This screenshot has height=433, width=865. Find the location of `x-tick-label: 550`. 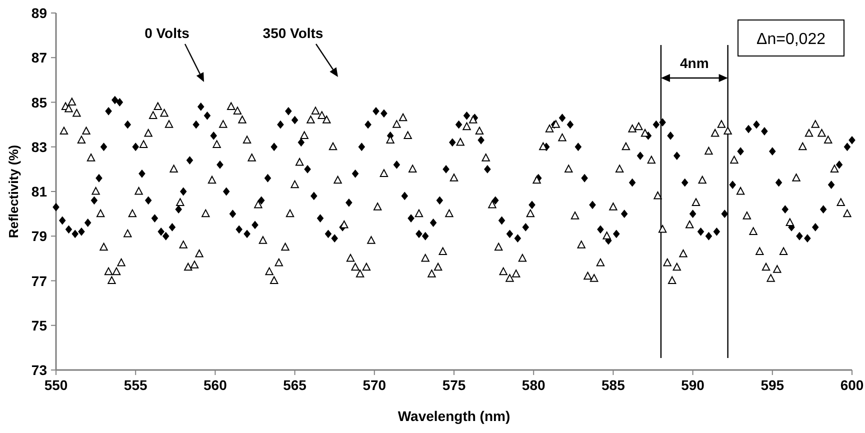

x-tick-label: 550 is located at coordinates (56, 385).